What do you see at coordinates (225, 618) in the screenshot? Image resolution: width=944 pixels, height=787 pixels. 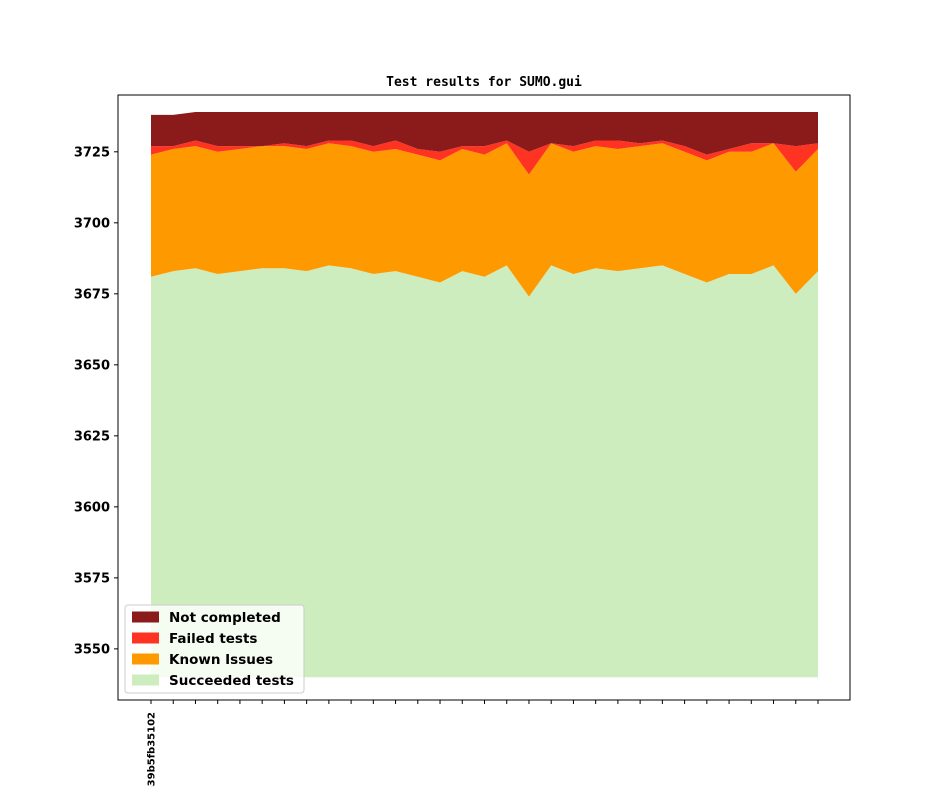 I see `legend-label: Not completed` at bounding box center [225, 618].